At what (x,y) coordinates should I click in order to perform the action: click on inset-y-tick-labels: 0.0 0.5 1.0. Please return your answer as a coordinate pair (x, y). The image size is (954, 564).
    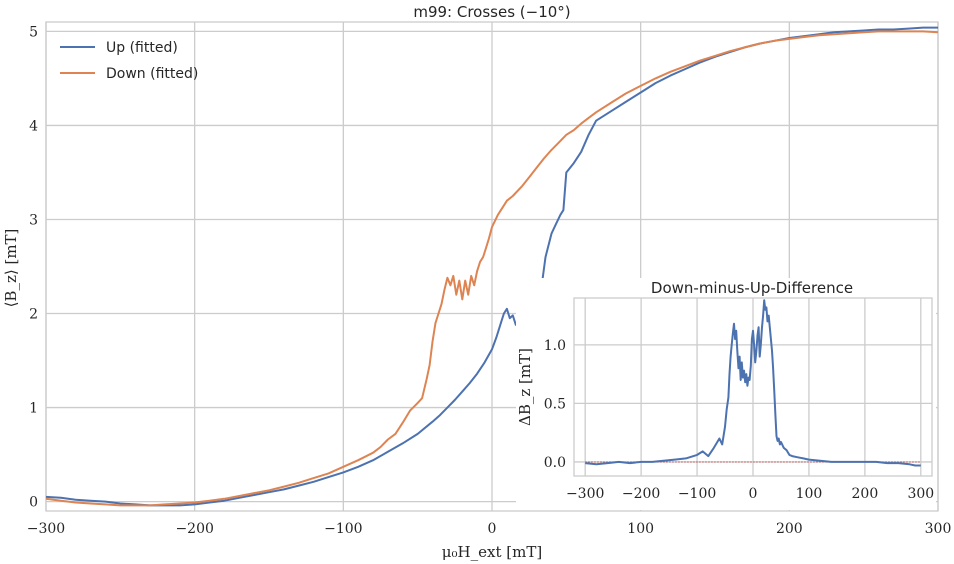
    Looking at the image, I should click on (555, 404).